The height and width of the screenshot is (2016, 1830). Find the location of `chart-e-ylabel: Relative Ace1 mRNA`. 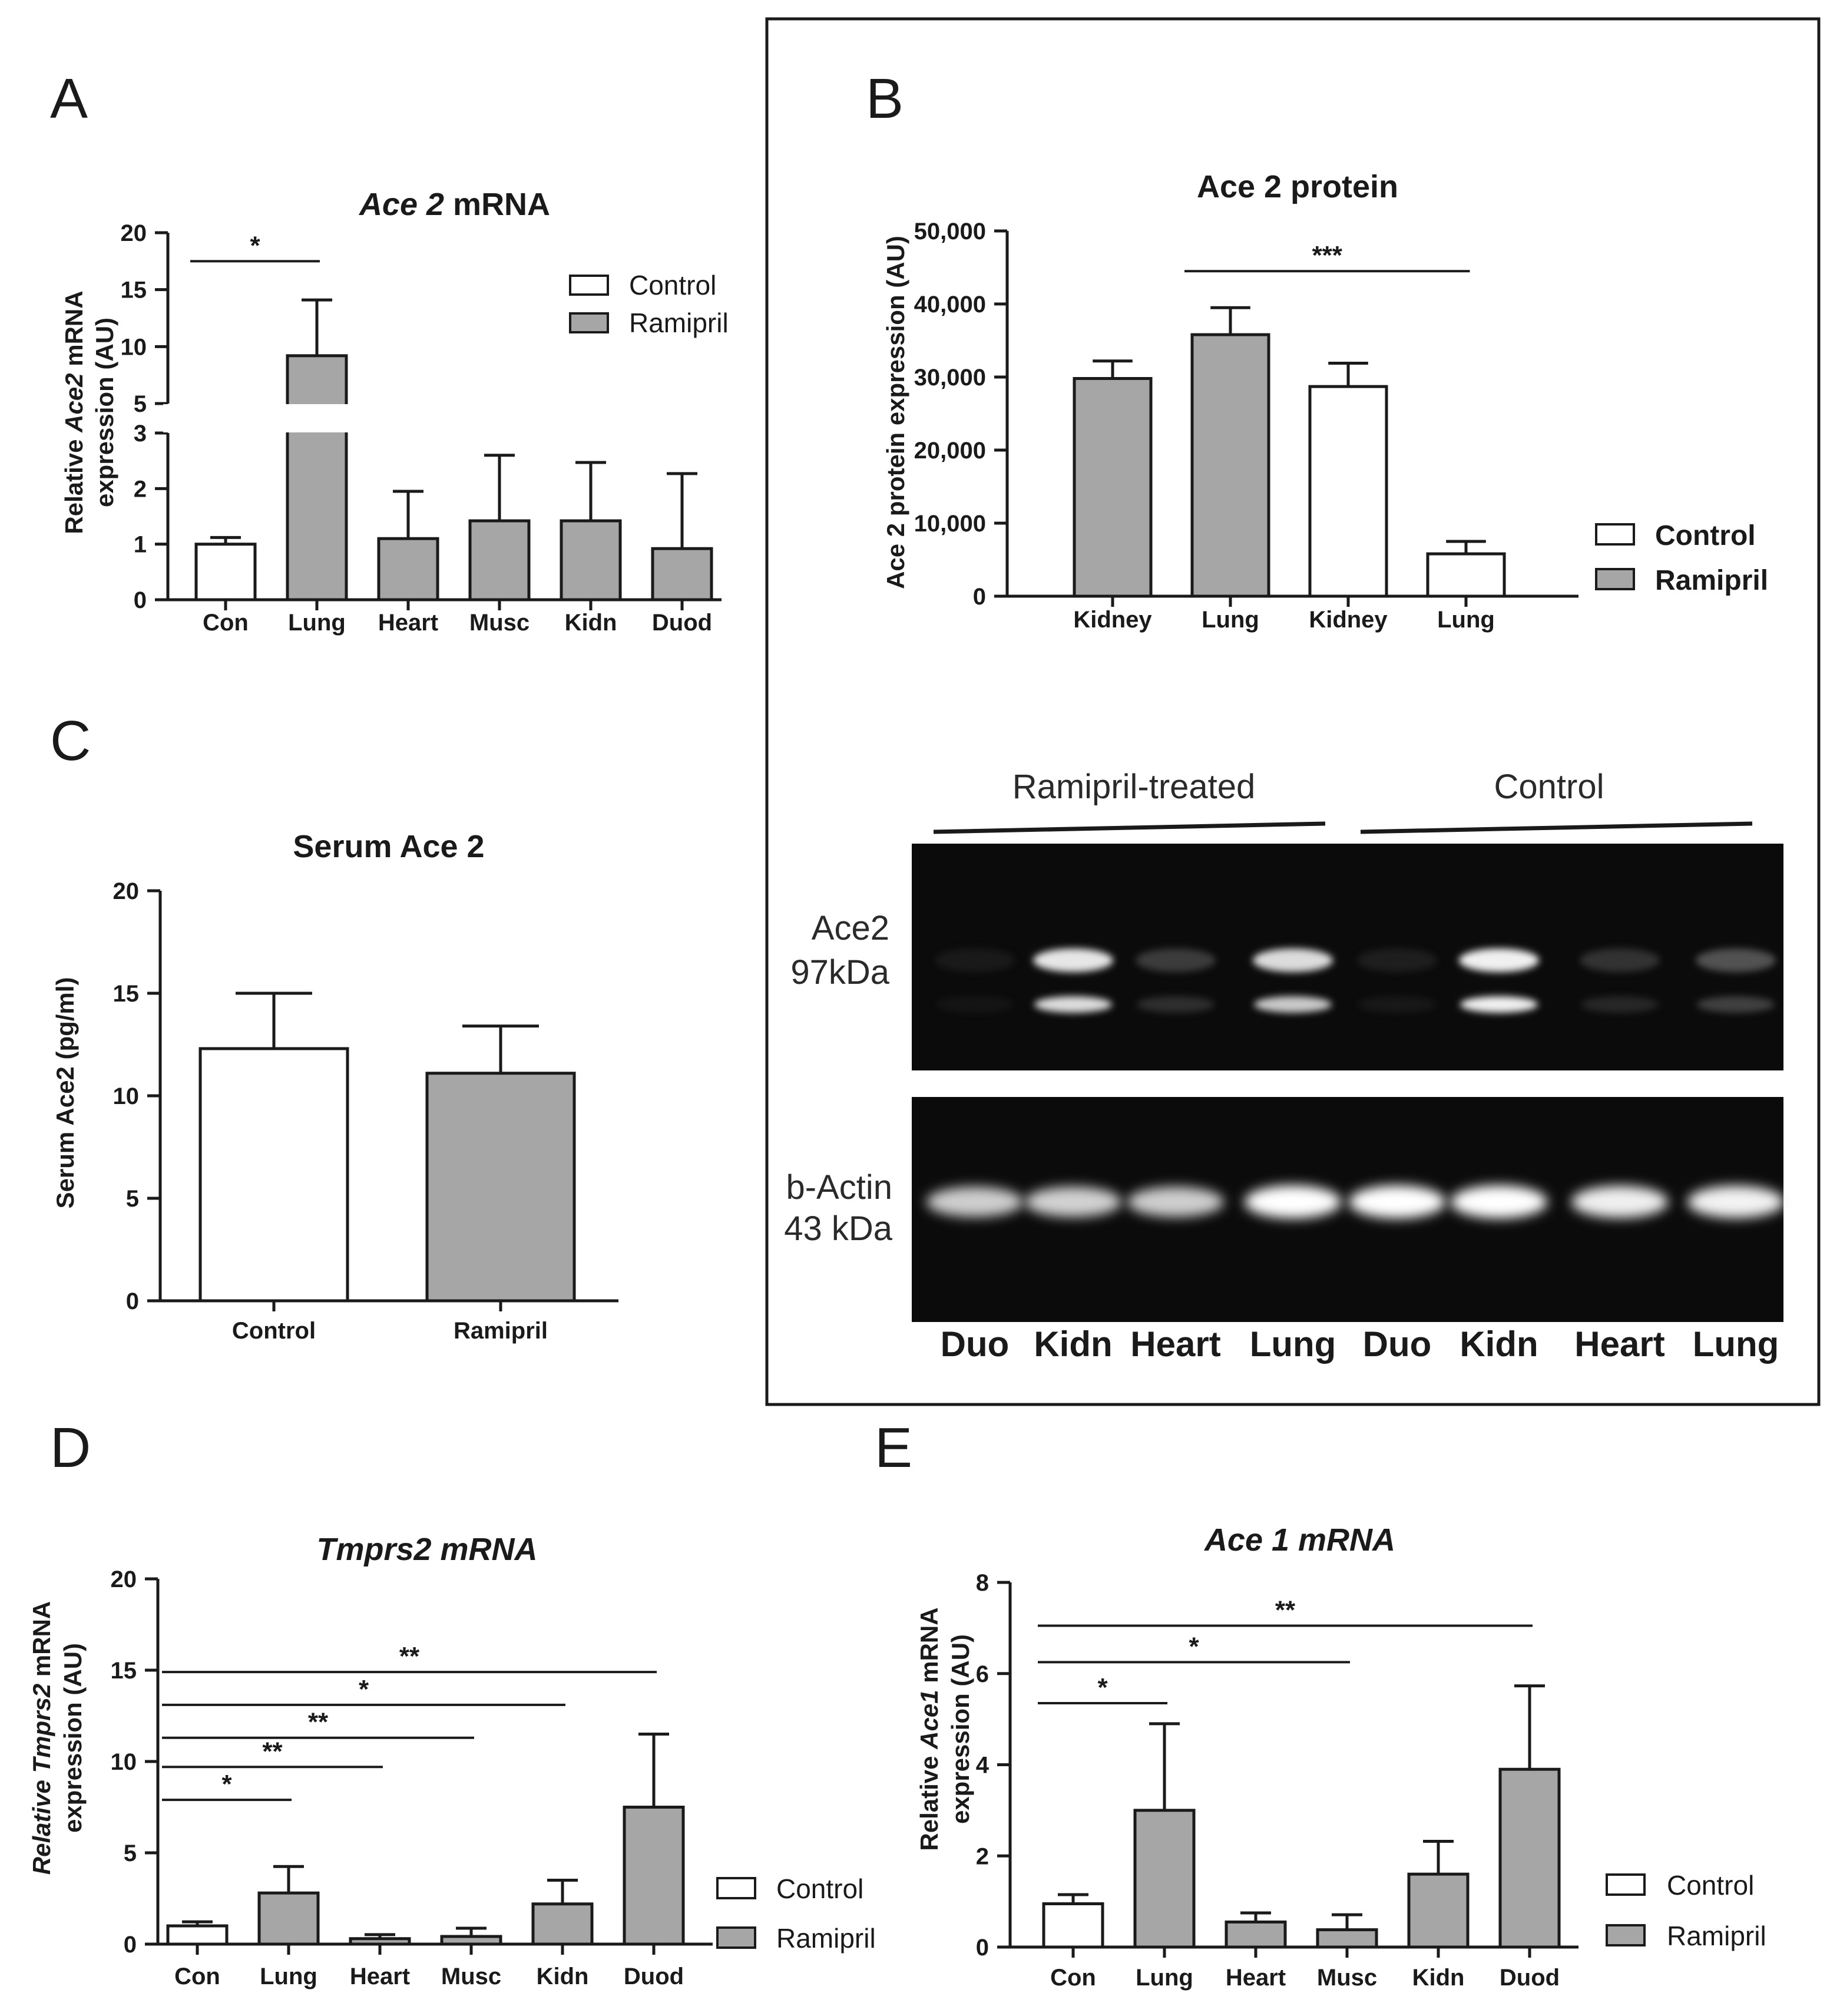

chart-e-ylabel: Relative Ace1 mRNA is located at coordinates (929, 1728).